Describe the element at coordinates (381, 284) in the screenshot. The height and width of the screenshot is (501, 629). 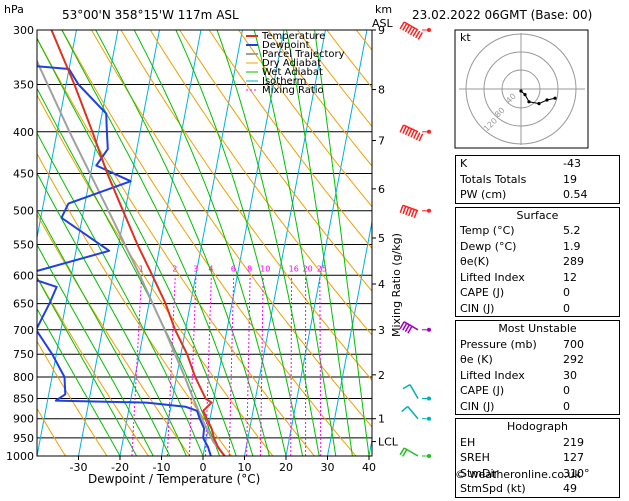
I see `height-tick-label: 4` at that location.